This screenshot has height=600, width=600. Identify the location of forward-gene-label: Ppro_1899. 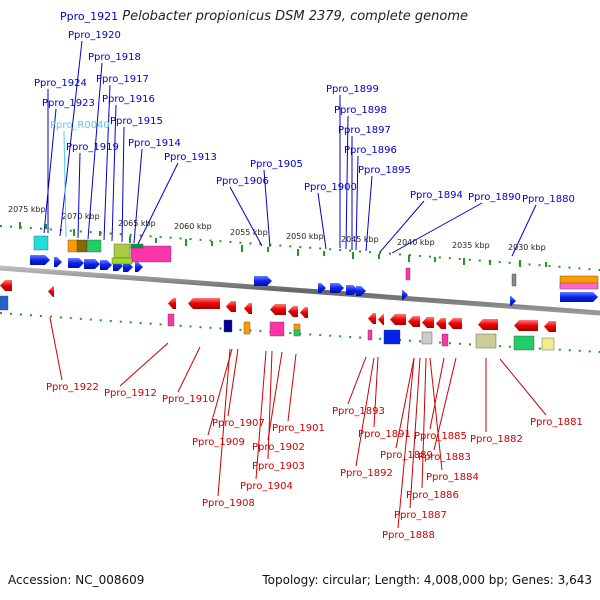
(352, 89).